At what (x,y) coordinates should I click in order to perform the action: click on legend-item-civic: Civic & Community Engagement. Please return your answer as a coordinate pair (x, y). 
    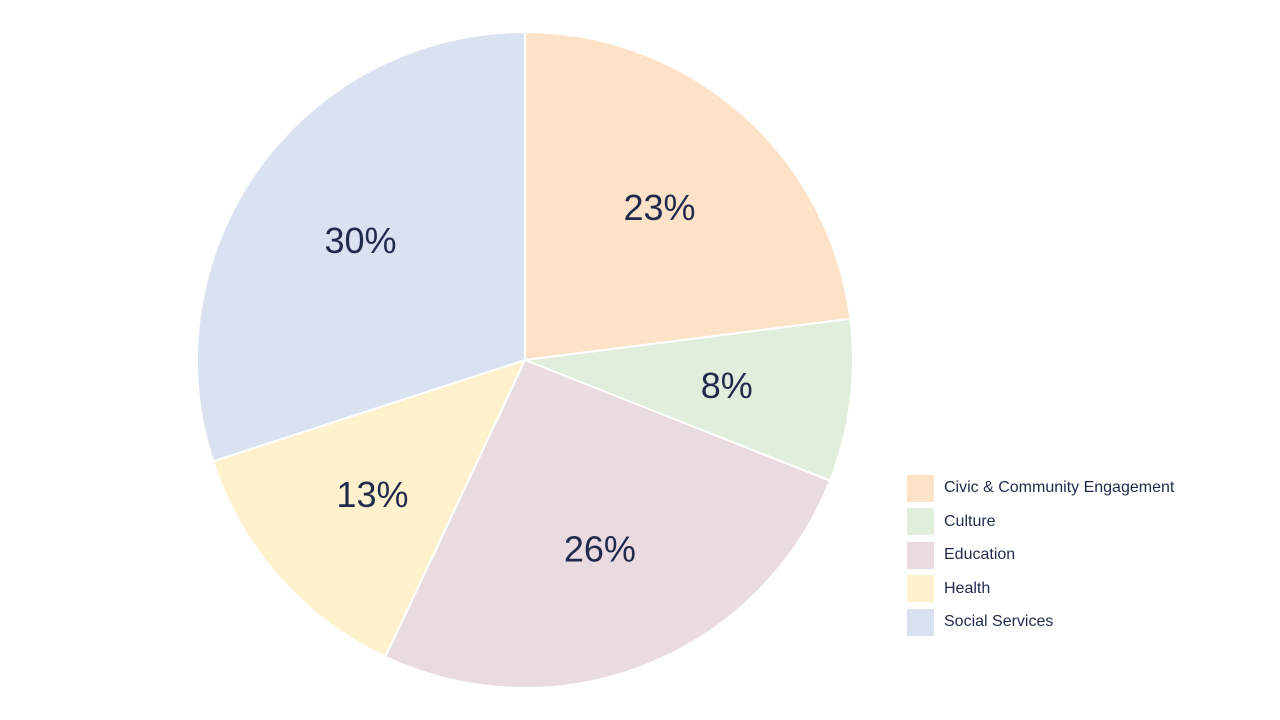
    Looking at the image, I should click on (1077, 488).